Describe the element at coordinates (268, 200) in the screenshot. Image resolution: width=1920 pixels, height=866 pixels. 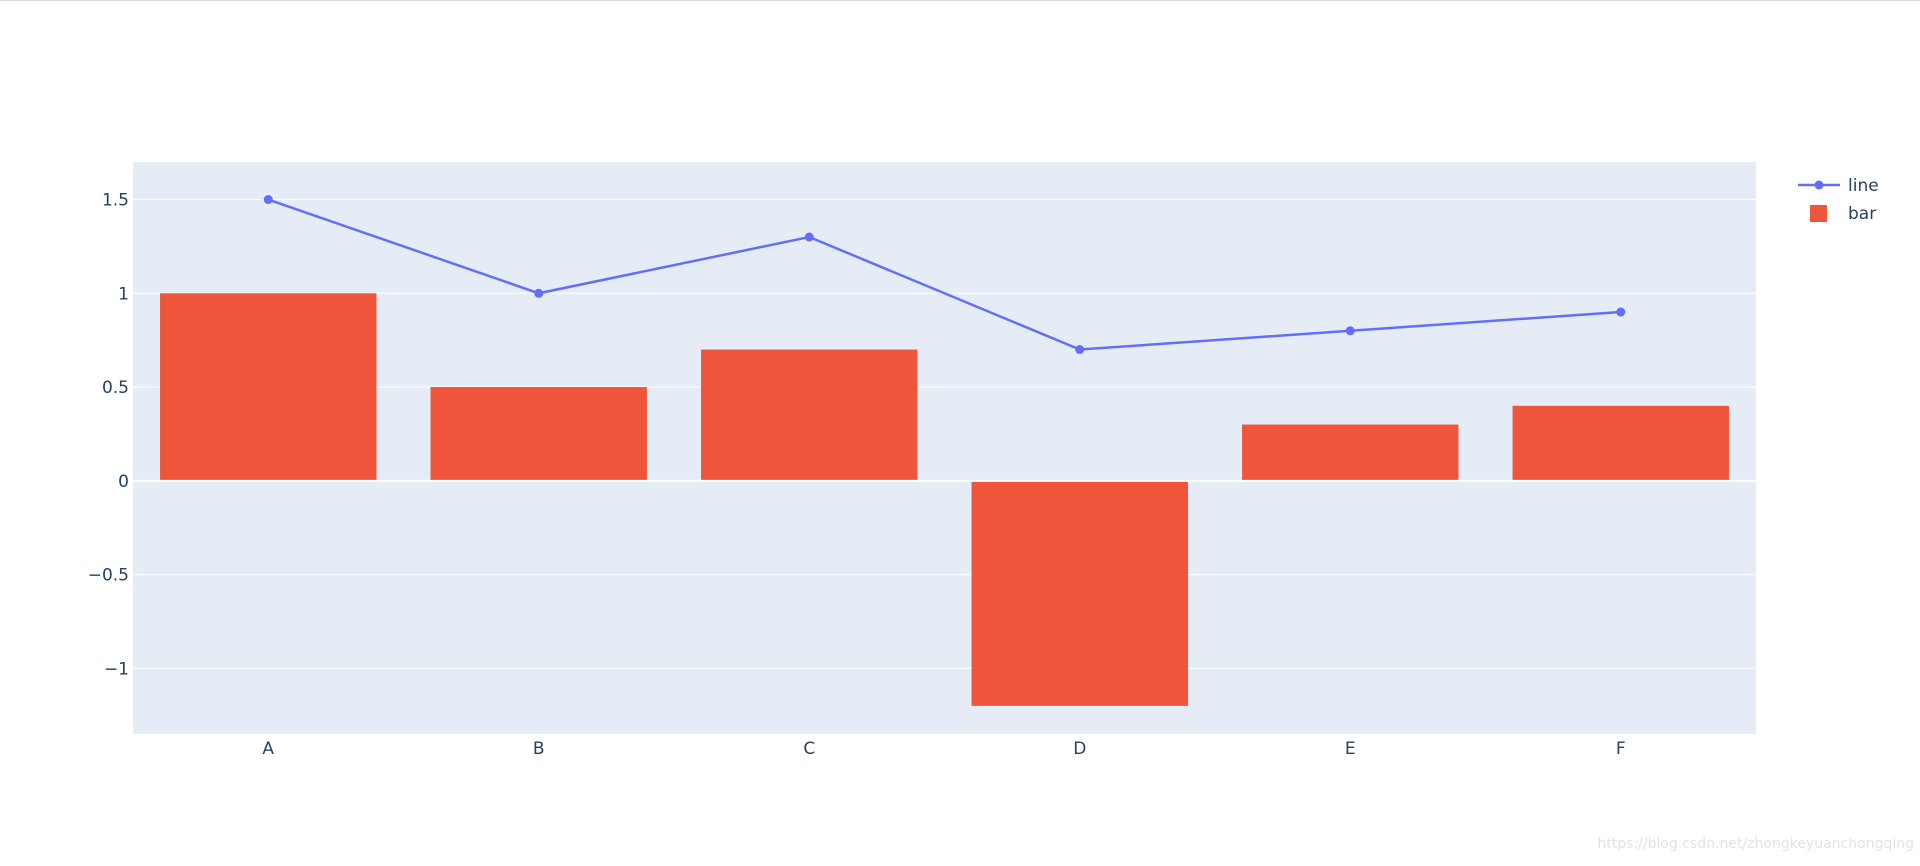
I see `line-point-A` at that location.